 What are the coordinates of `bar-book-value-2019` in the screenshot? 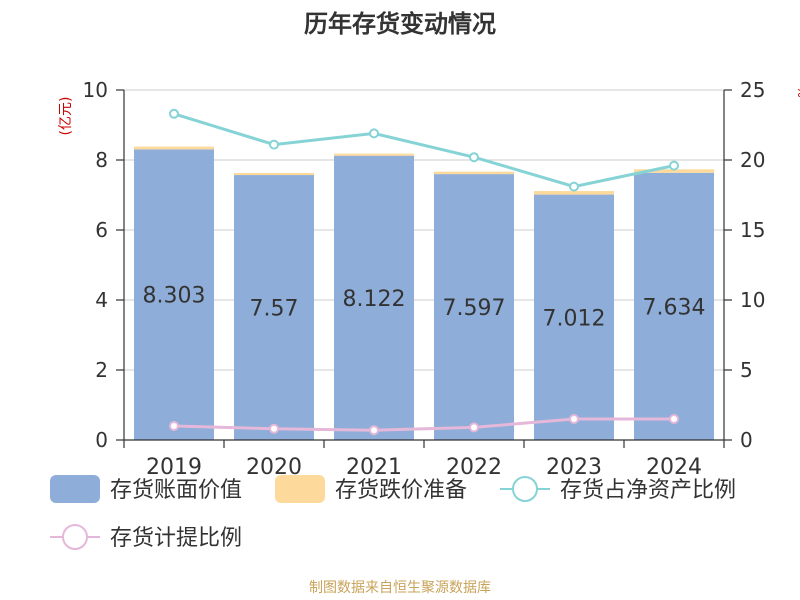 It's located at (174, 294).